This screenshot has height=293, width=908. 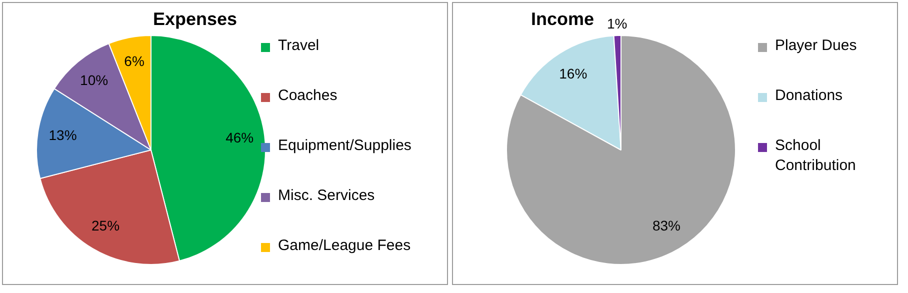 I want to click on legend-label: Game/League Fees, so click(x=344, y=246).